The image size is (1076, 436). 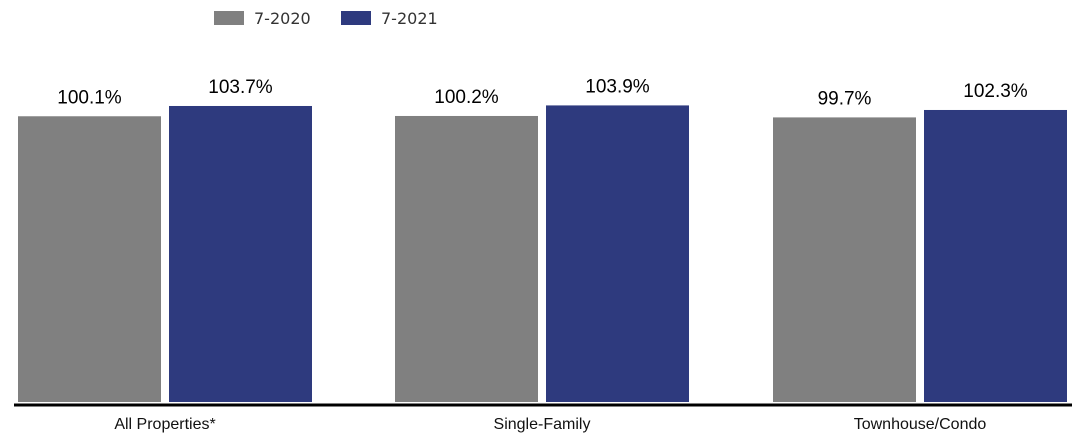 What do you see at coordinates (466, 97) in the screenshot?
I see `value-label-7-2020-1: 100.2%` at bounding box center [466, 97].